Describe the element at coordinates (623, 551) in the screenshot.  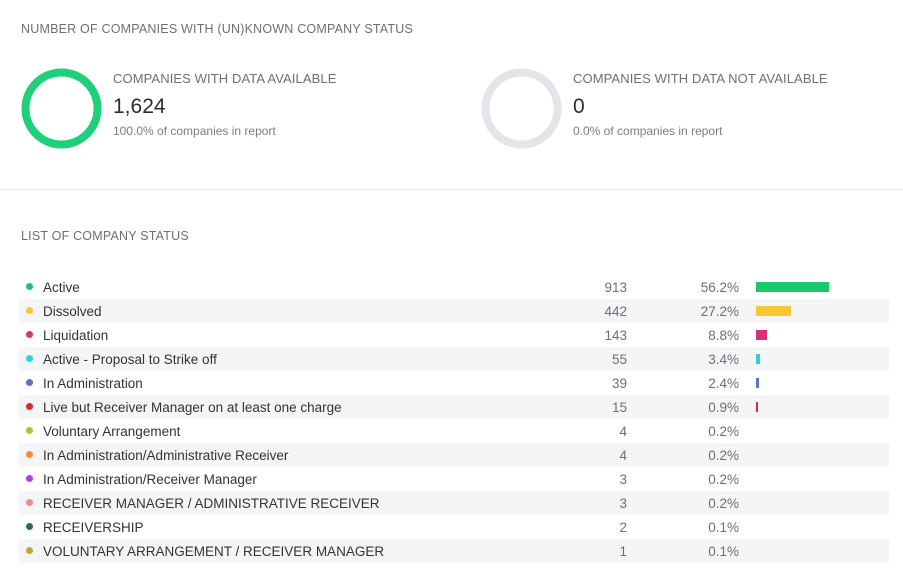
I see `status-count: 1` at that location.